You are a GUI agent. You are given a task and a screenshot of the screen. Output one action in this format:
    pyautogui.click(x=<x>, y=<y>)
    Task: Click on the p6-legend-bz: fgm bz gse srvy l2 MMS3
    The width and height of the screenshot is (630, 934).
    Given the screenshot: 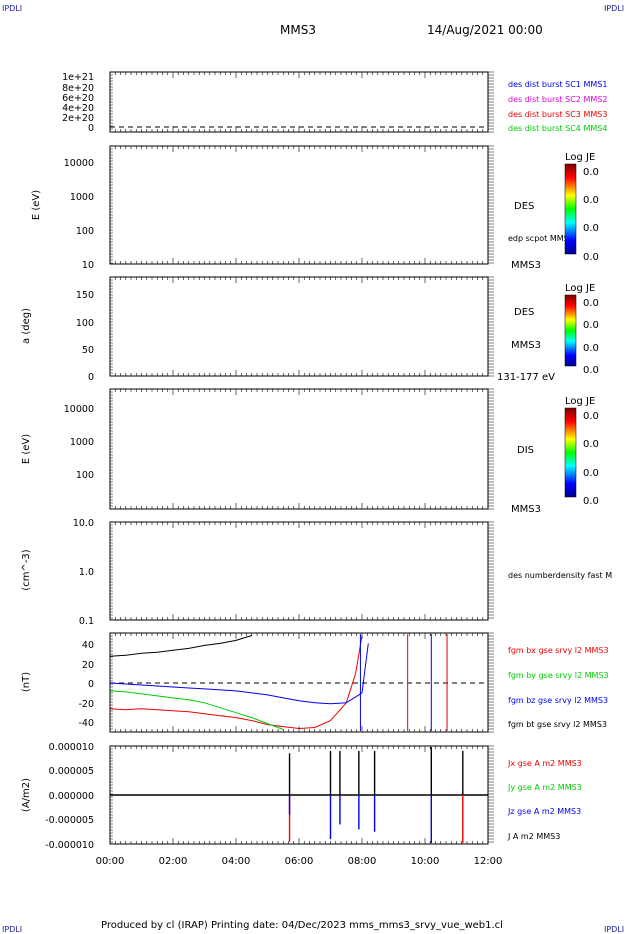 What is the action you would take?
    pyautogui.click(x=558, y=700)
    